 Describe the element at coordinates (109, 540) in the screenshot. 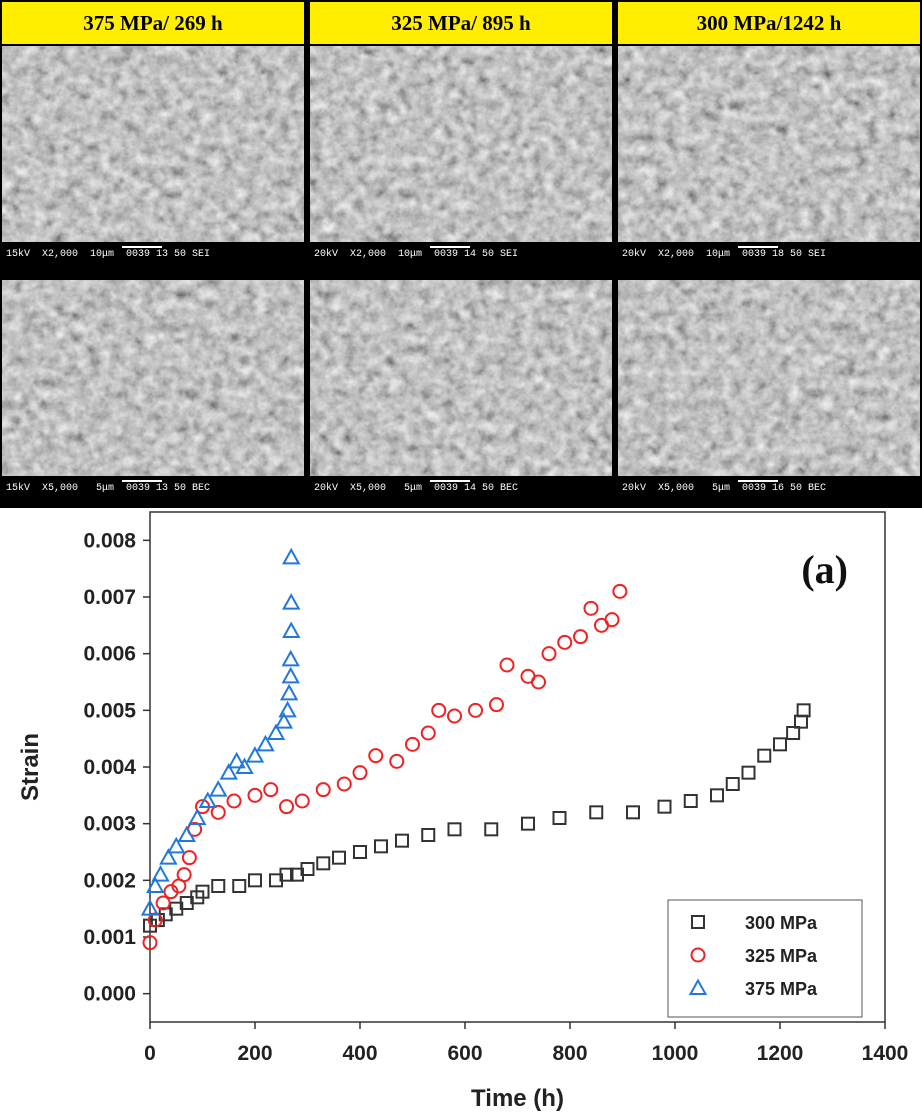

I see `y-tick-label: 0.008` at that location.